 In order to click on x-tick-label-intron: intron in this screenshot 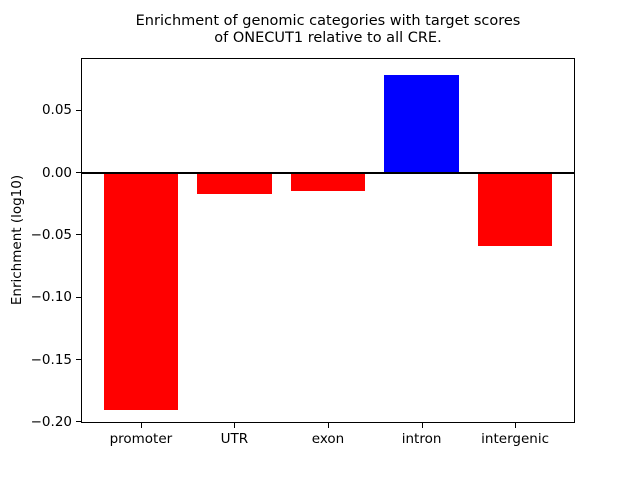, I will do `click(421, 439)`.